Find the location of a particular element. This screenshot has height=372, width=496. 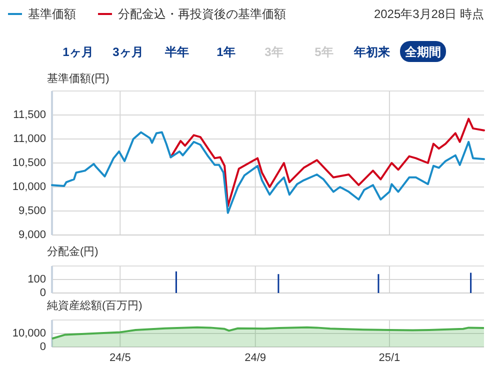

x-tick-label: 25/1 is located at coordinates (389, 358).